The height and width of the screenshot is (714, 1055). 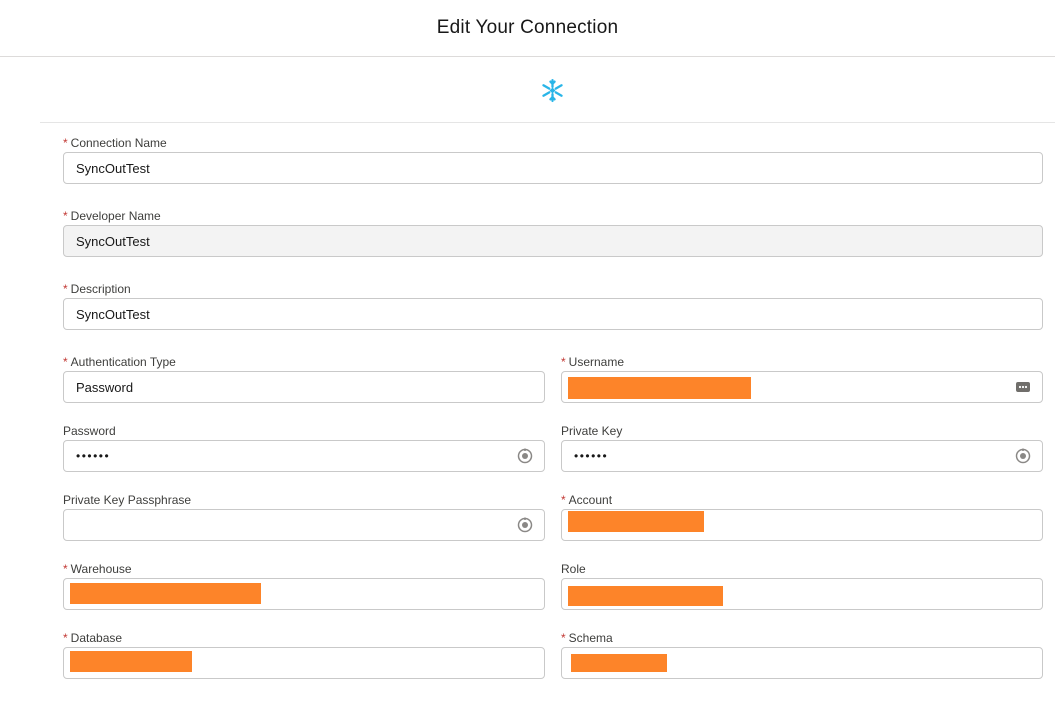 I want to click on password-label: Password, so click(x=89, y=431).